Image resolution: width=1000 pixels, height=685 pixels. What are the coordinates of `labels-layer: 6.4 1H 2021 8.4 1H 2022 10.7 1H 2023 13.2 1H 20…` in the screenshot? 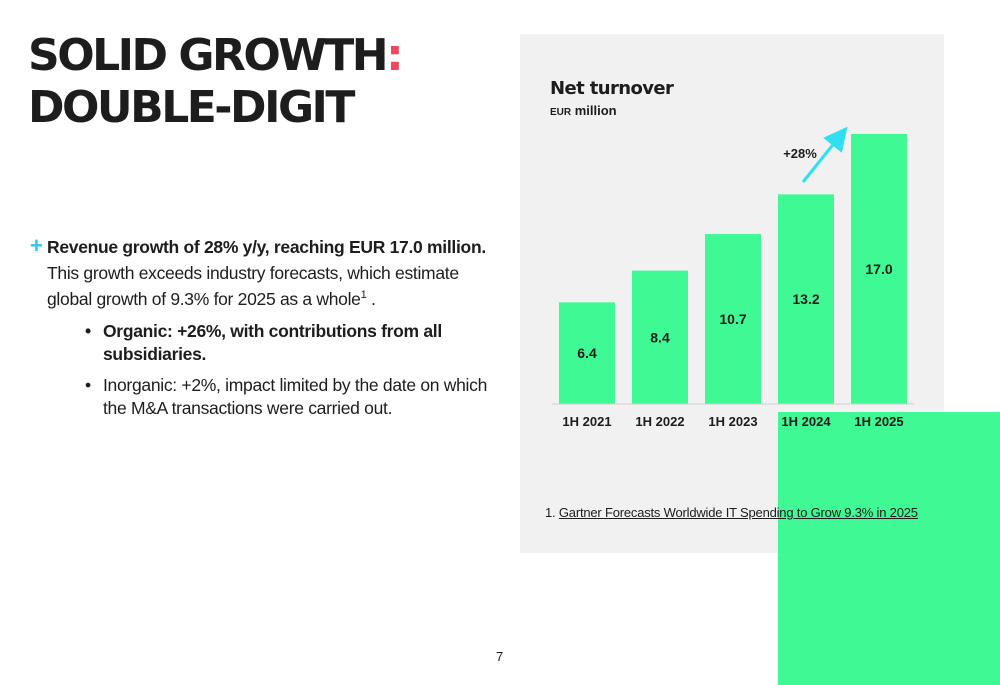 It's located at (732, 345).